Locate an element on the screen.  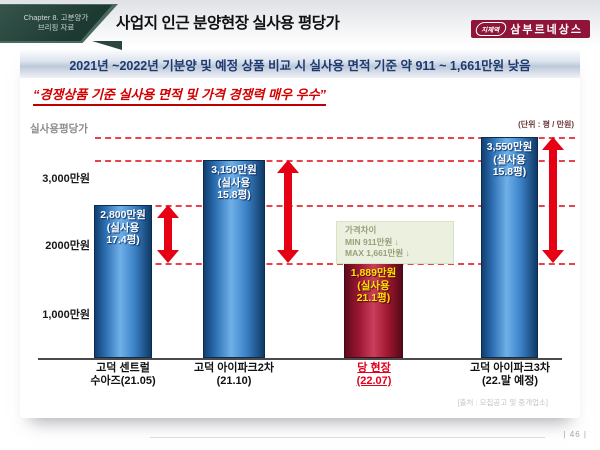
category-goduk-central: 고덕 센트럴 수아즈(21.05) is located at coordinates (123, 374).